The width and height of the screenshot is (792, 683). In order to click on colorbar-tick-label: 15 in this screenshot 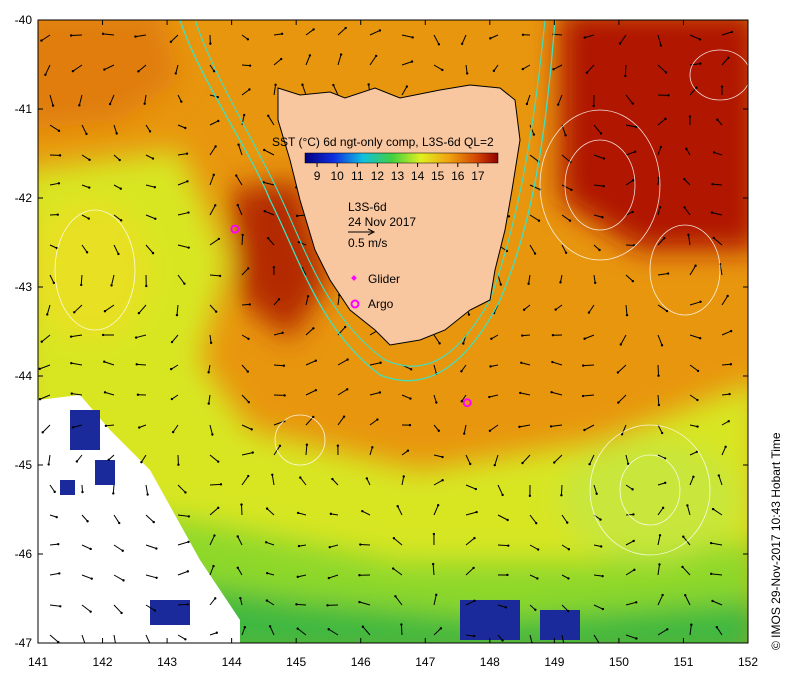, I will do `click(438, 176)`.